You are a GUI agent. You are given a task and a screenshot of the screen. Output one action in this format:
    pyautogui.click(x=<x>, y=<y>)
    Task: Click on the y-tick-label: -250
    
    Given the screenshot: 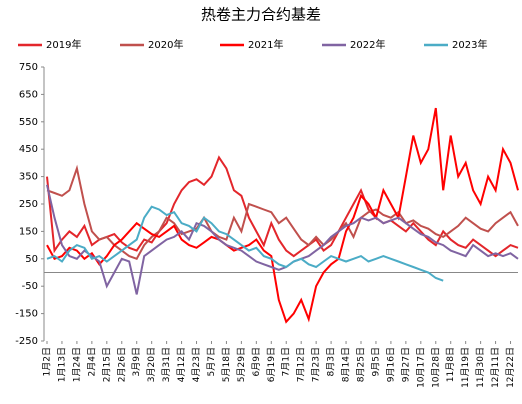 What is the action you would take?
    pyautogui.click(x=26, y=341)
    